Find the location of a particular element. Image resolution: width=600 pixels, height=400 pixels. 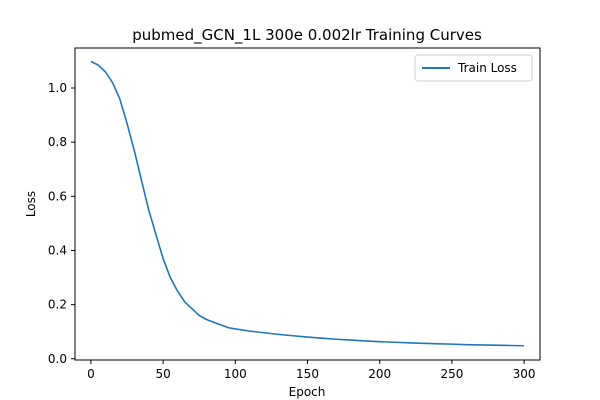

y-tick-label: 0.4 is located at coordinates (57, 250).